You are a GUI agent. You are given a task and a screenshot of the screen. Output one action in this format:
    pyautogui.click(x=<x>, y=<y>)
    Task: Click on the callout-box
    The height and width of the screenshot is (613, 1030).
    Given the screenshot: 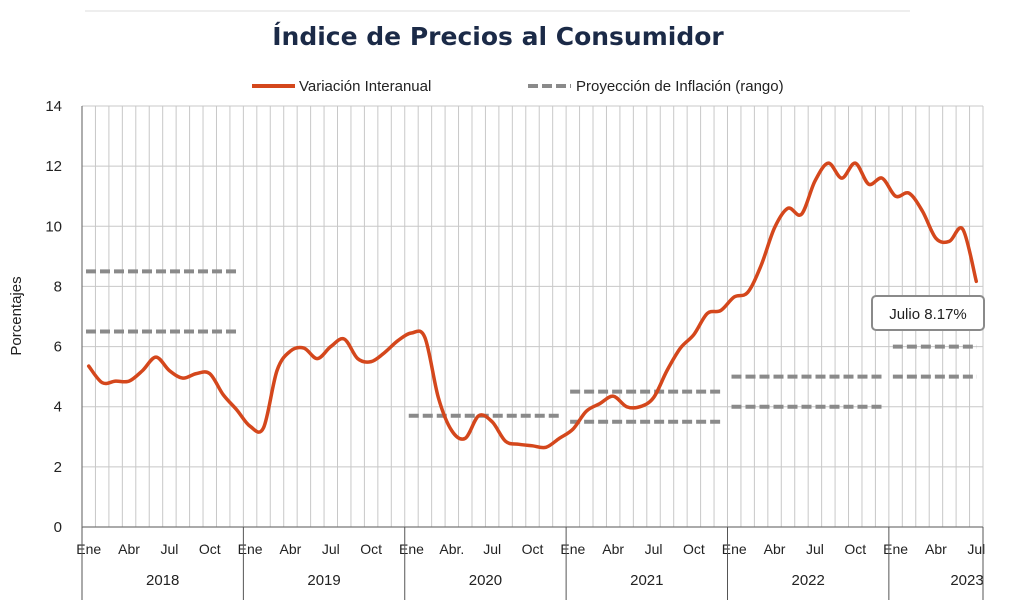 What is the action you would take?
    pyautogui.click(x=928, y=313)
    